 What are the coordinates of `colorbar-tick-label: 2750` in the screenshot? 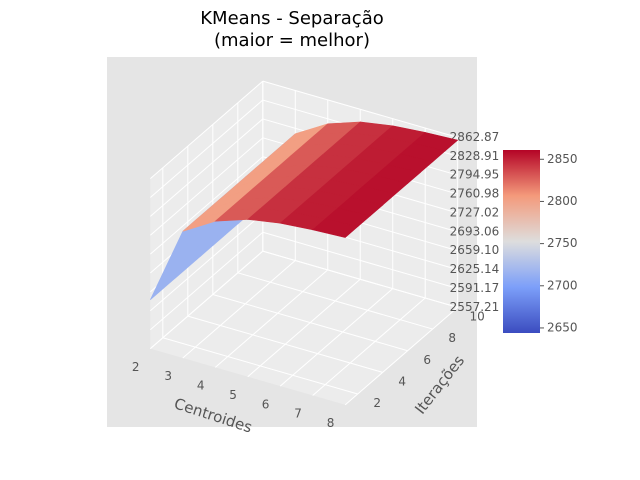 It's located at (562, 243).